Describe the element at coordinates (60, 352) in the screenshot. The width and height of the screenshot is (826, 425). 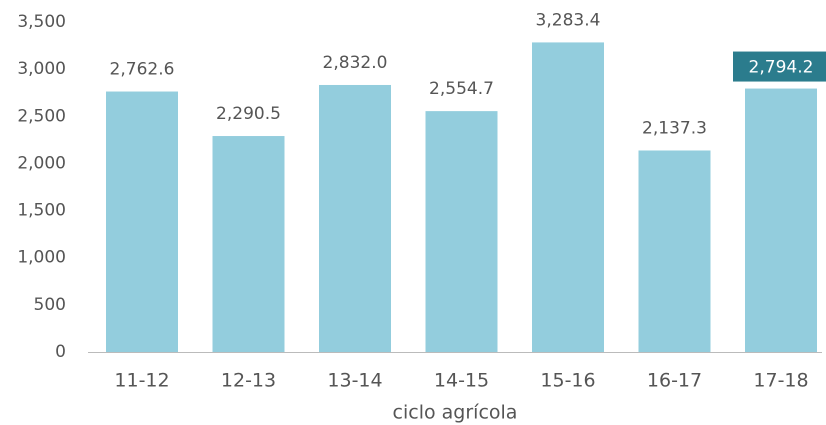
I see `y-tick-label: 0` at that location.